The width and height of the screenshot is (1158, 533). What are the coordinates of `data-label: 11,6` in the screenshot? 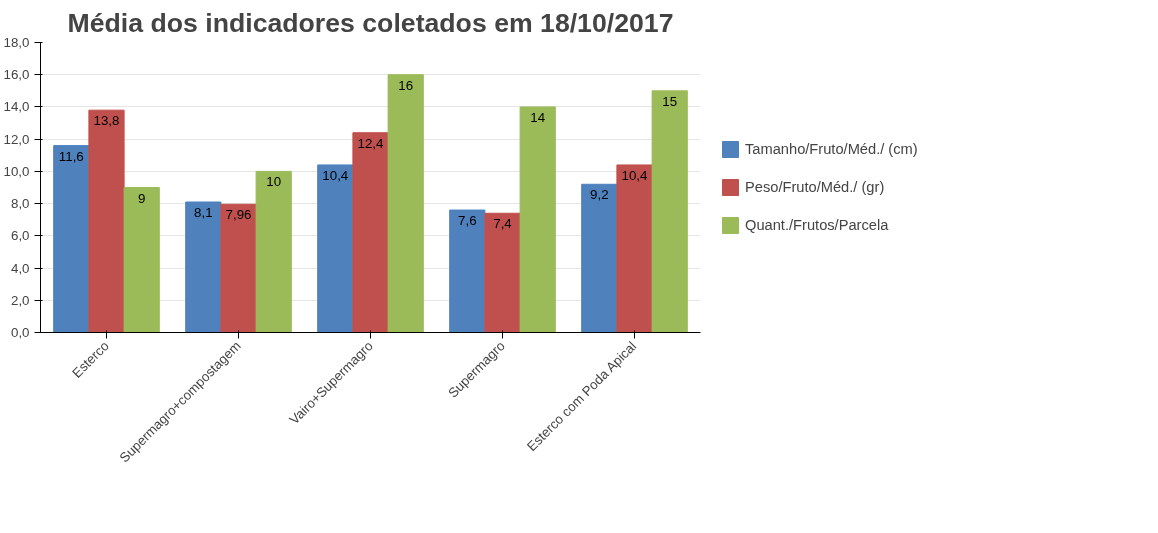 It's located at (71, 156).